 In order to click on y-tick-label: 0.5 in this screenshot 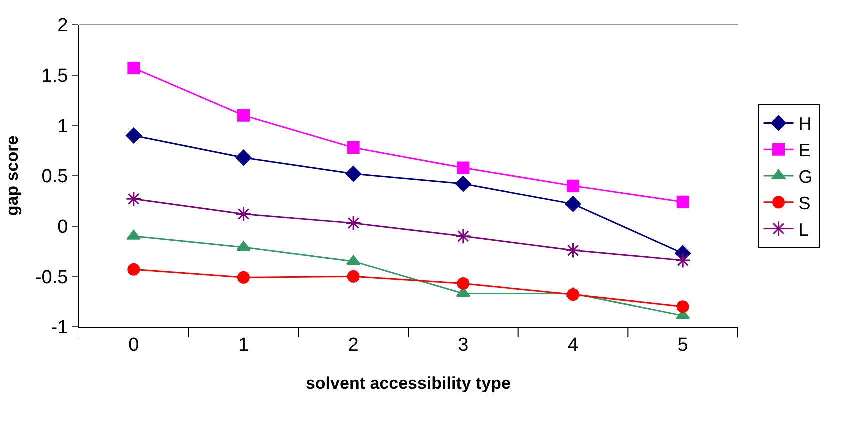, I will do `click(55, 177)`.